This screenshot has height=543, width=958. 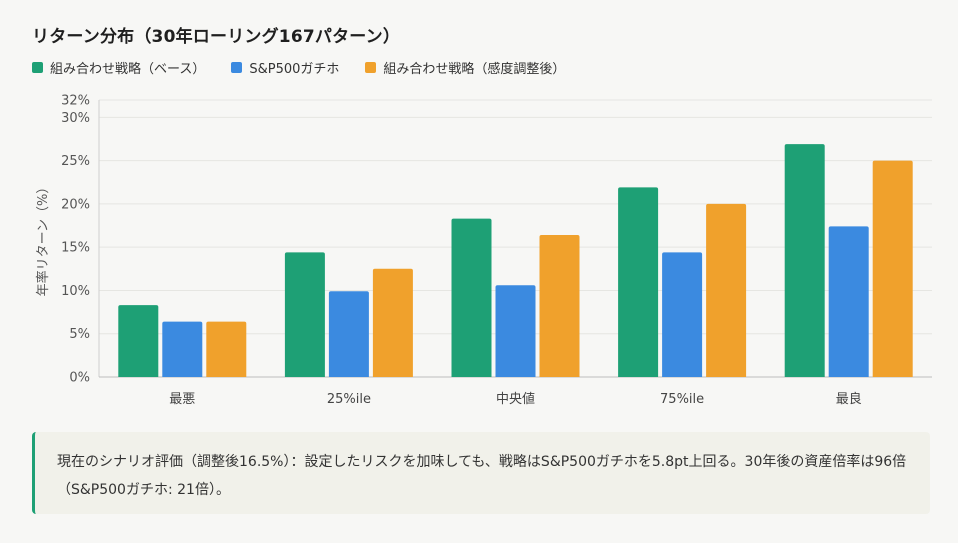 I want to click on y-tick-label: 30%, so click(x=75, y=118).